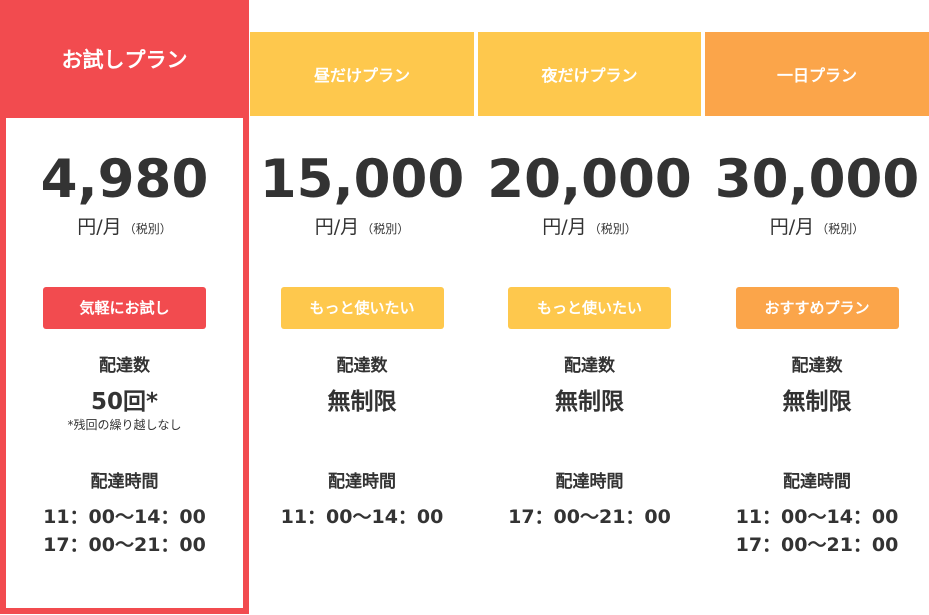 The height and width of the screenshot is (615, 929). Describe the element at coordinates (124, 60) in the screenshot. I see `plan-header: お試しプラン` at that location.